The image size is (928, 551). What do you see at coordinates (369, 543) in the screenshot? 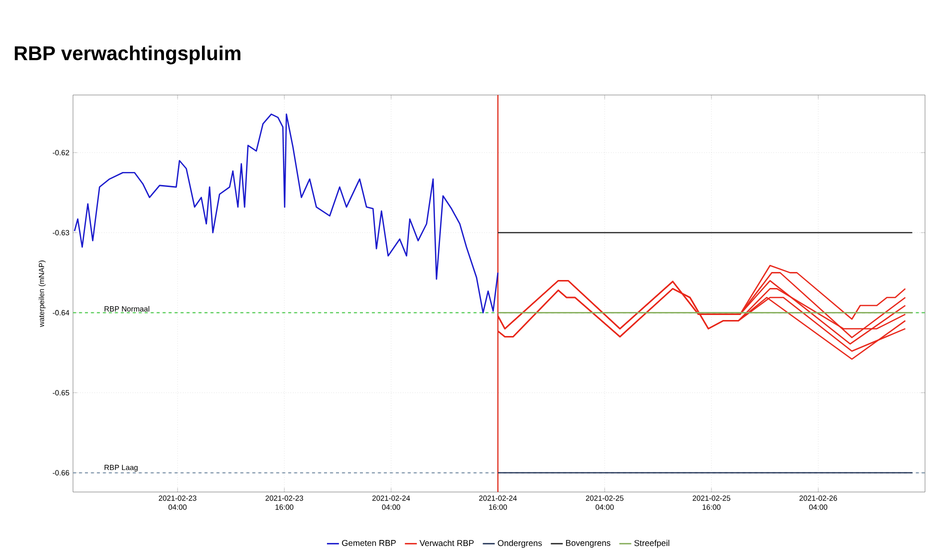
I see `legend-label: Gemeten RBP` at bounding box center [369, 543].